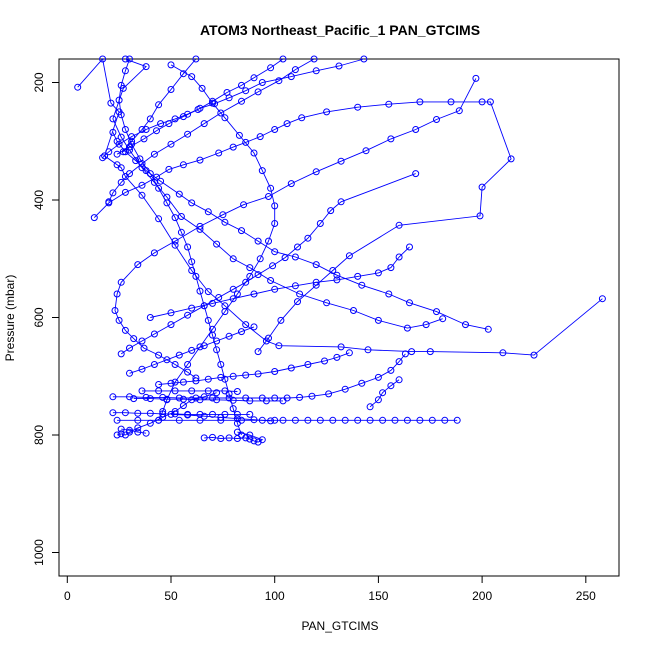 The height and width of the screenshot is (650, 650). Describe the element at coordinates (378, 596) in the screenshot. I see `x-tick-label: 150` at that location.